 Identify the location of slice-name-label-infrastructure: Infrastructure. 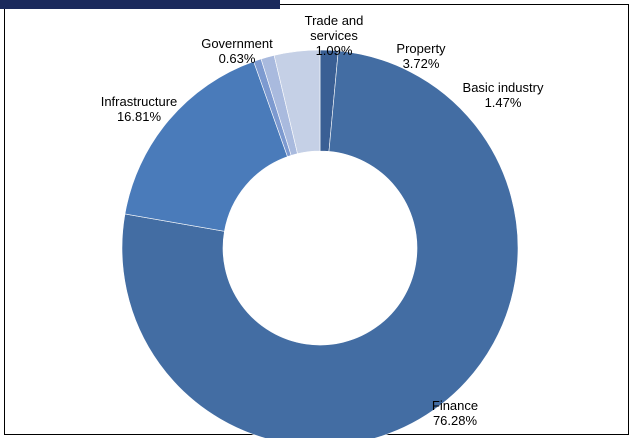
(139, 101).